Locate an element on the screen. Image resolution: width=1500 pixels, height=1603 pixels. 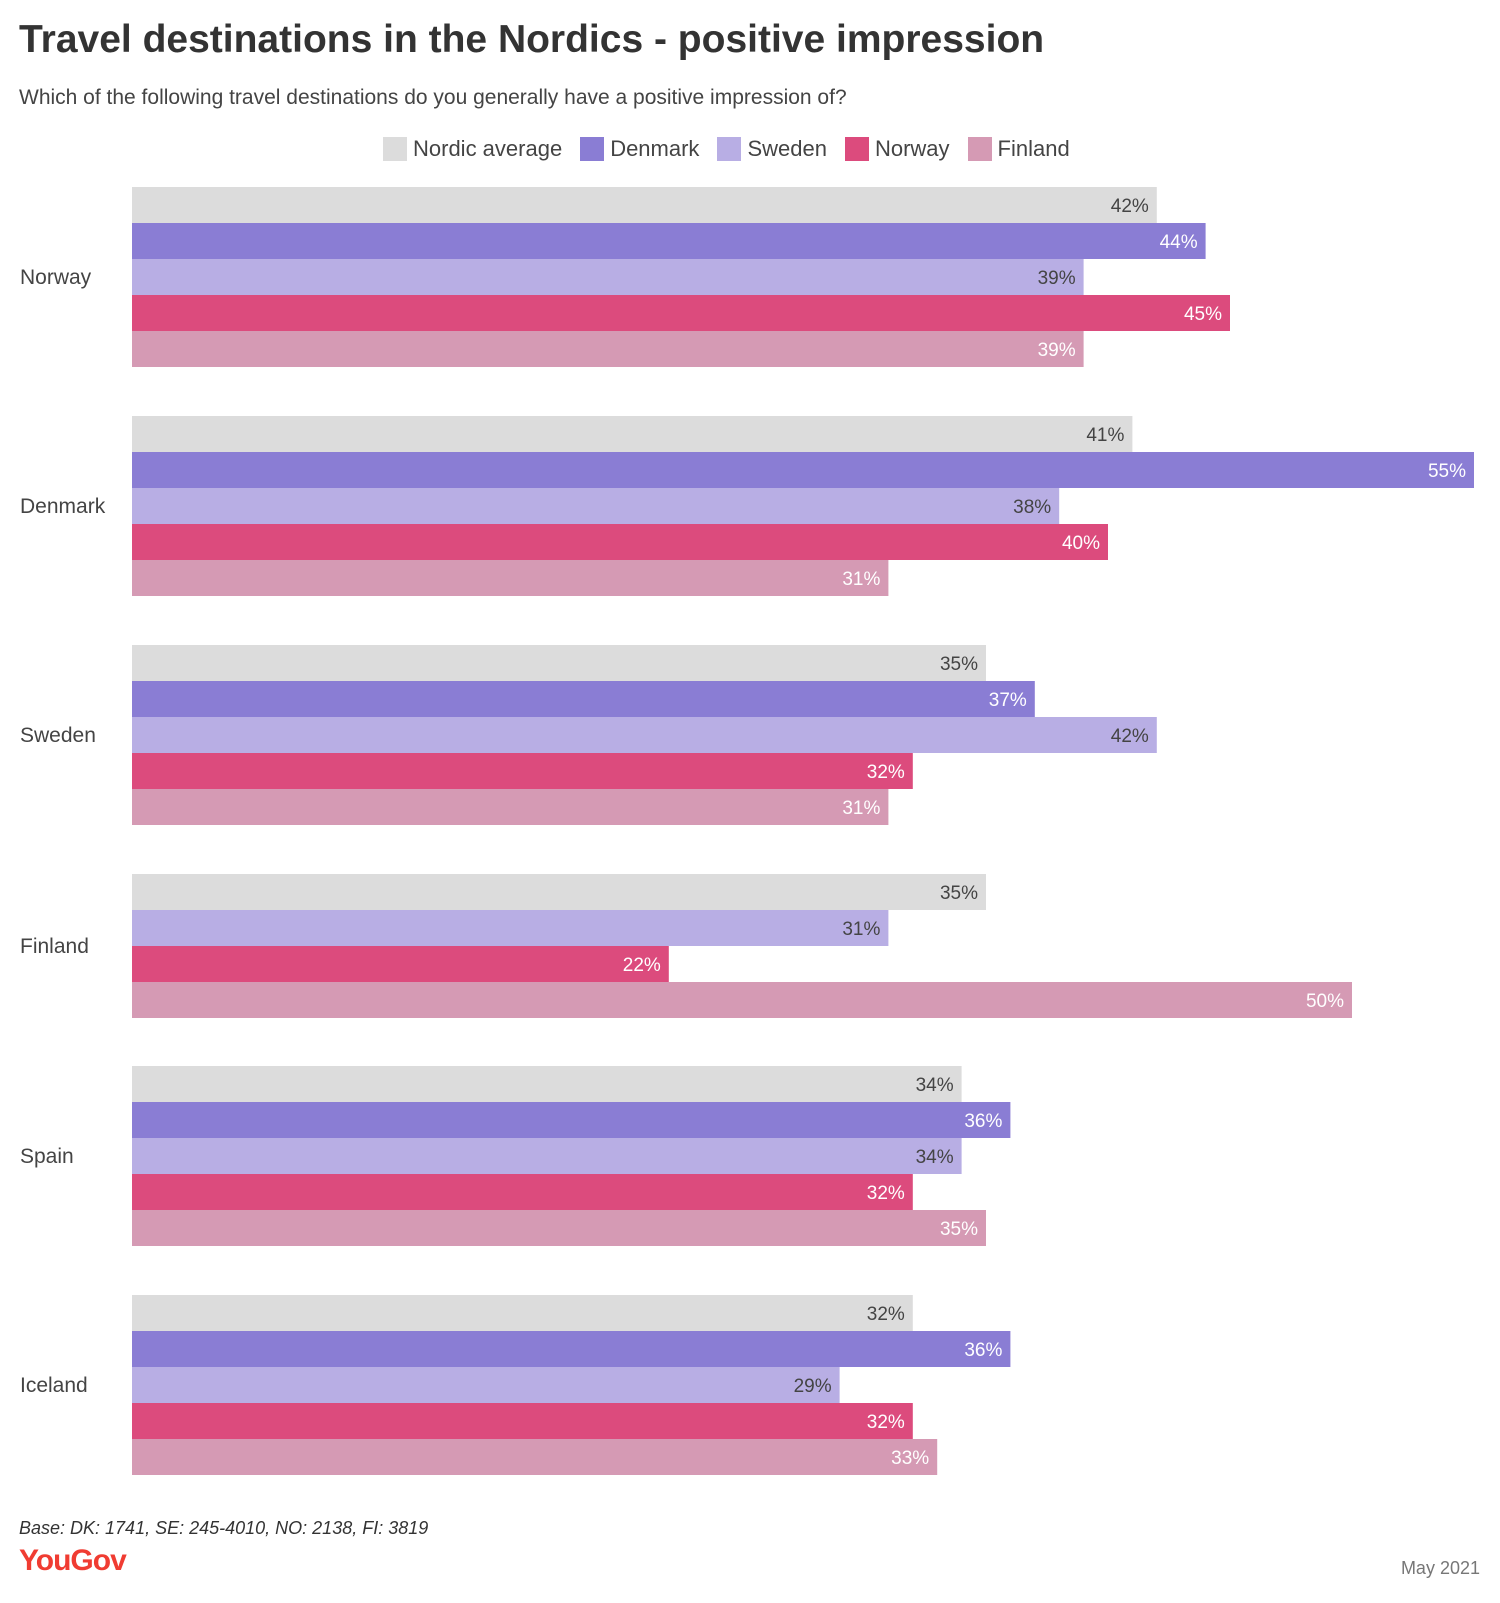
legend-label: Nordic average is located at coordinates (488, 148).